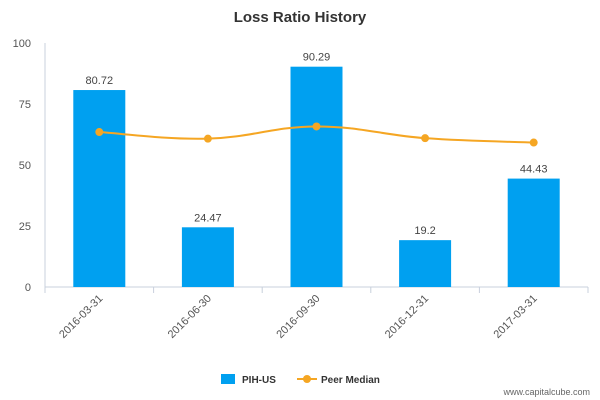 The width and height of the screenshot is (600, 400). What do you see at coordinates (516, 317) in the screenshot?
I see `x-tick-label: 2017-03-31` at bounding box center [516, 317].